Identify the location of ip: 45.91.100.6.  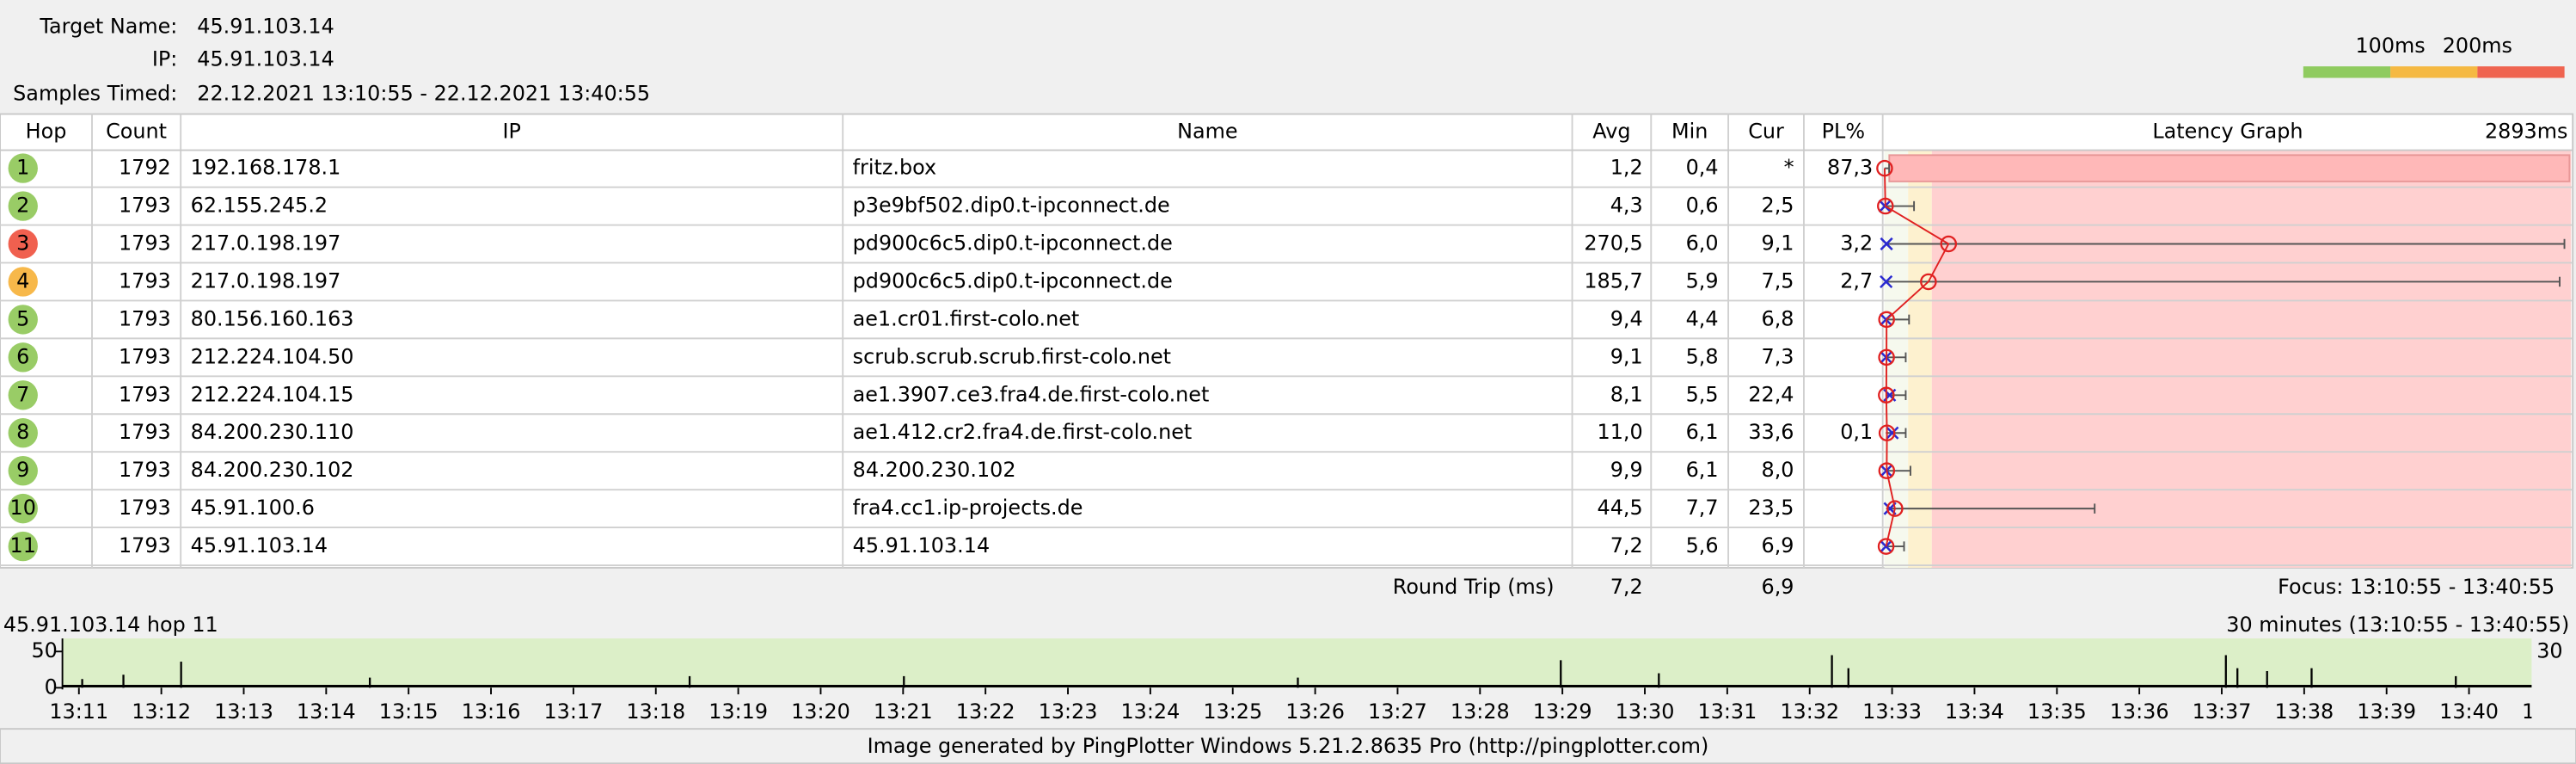
(253, 508).